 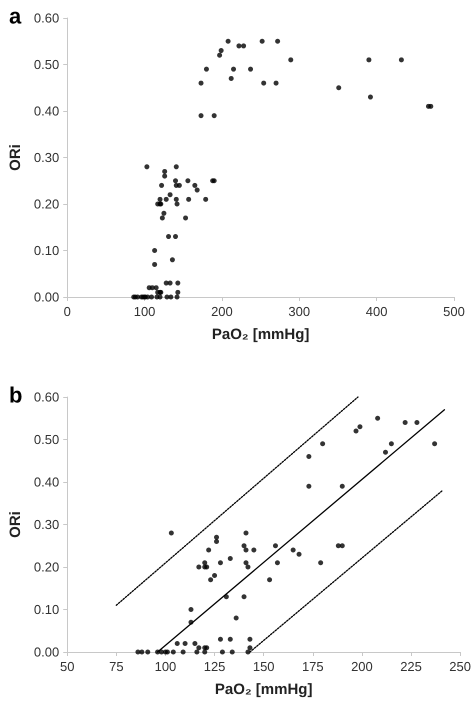 What do you see at coordinates (215, 666) in the screenshot?
I see `x-tick-label: 125` at bounding box center [215, 666].